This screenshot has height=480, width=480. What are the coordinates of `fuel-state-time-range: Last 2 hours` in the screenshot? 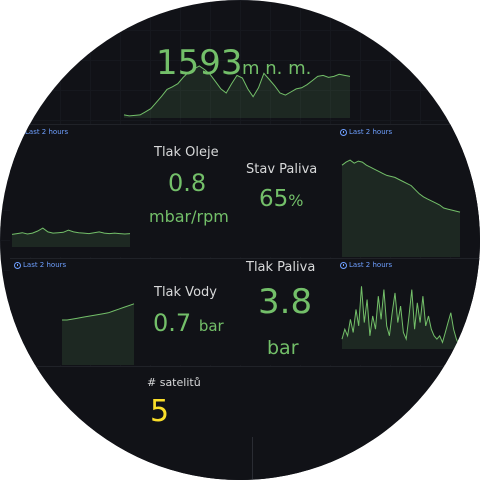 It's located at (366, 132).